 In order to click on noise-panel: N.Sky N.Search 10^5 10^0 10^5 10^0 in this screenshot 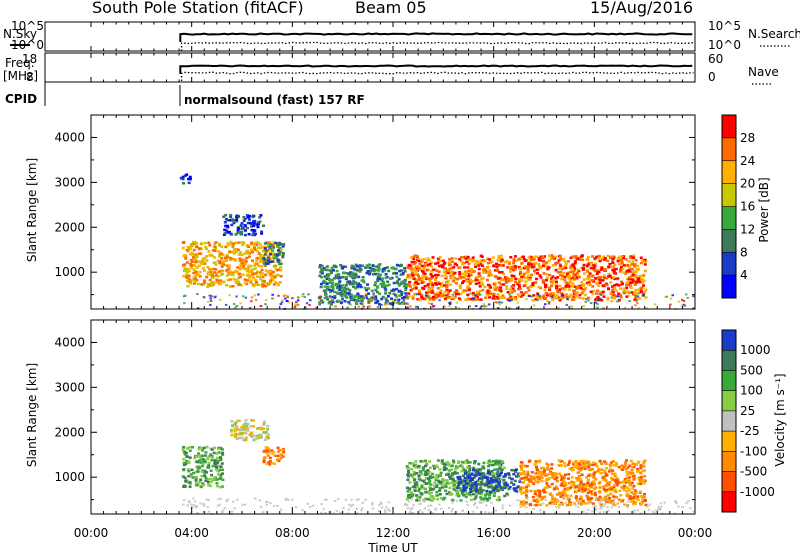, I will do `click(401, 35)`.